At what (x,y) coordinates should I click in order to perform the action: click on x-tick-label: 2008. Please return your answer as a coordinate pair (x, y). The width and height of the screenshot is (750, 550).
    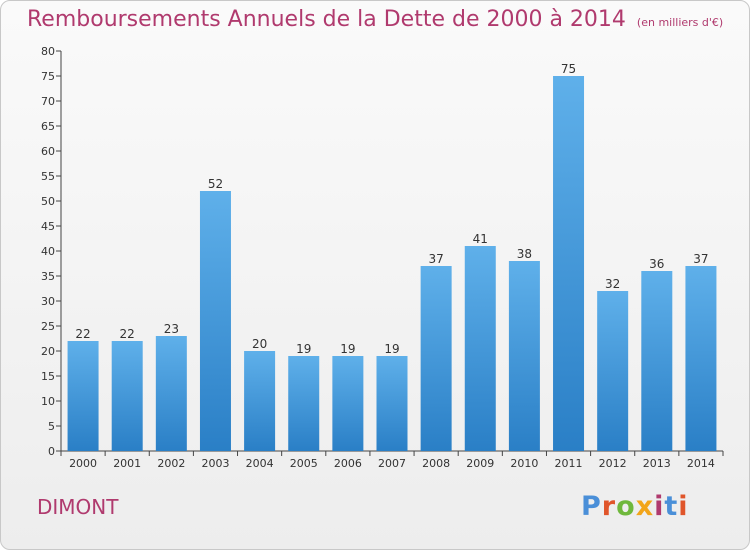
    Looking at the image, I should click on (436, 463).